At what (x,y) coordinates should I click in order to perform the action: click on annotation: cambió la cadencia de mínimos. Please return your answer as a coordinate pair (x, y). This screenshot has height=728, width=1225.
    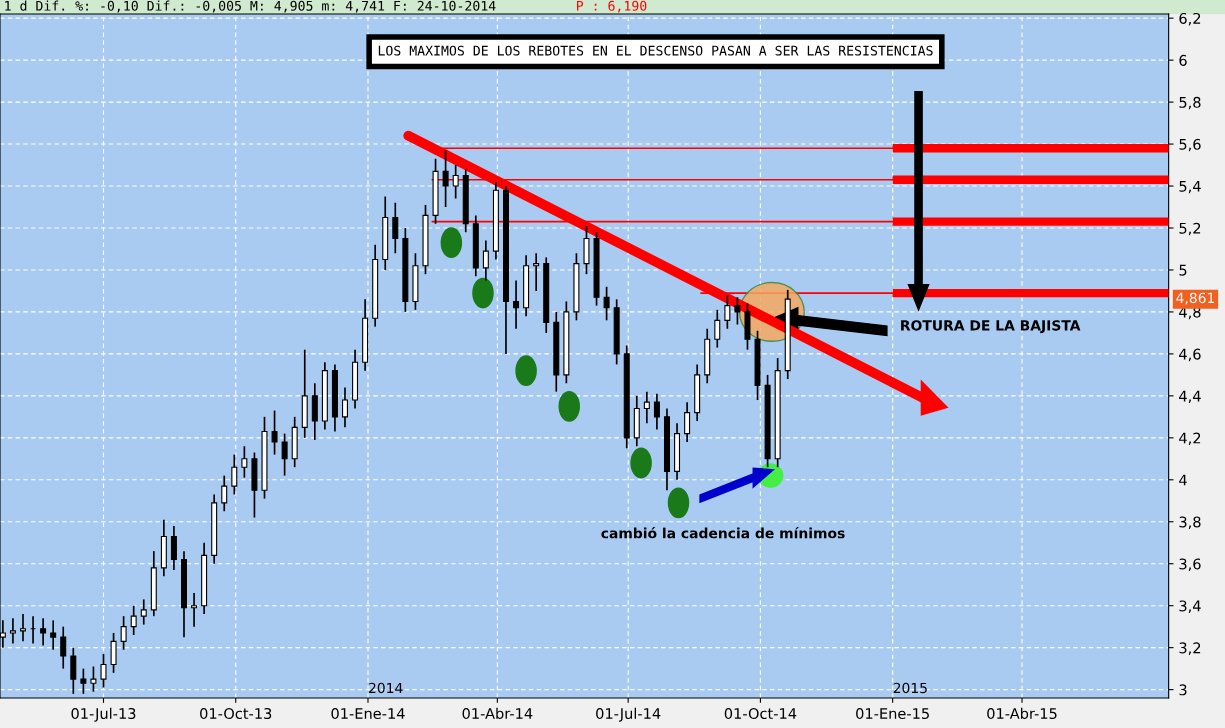
    Looking at the image, I should click on (723, 533).